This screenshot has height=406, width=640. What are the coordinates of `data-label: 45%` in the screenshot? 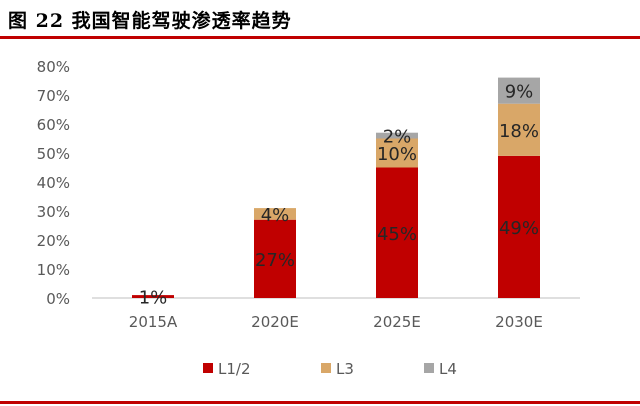 It's located at (397, 234).